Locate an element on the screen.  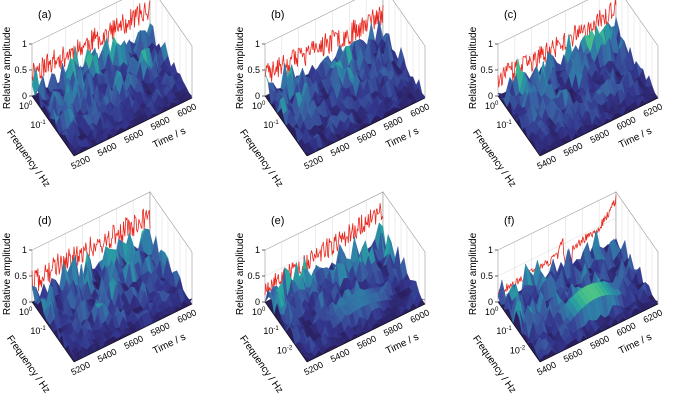
panel-label: (f) is located at coordinates (509, 221).